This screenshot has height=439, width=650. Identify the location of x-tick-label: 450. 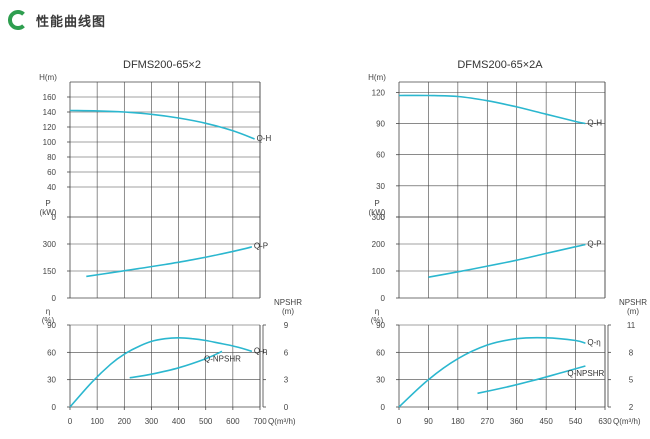
(546, 421).